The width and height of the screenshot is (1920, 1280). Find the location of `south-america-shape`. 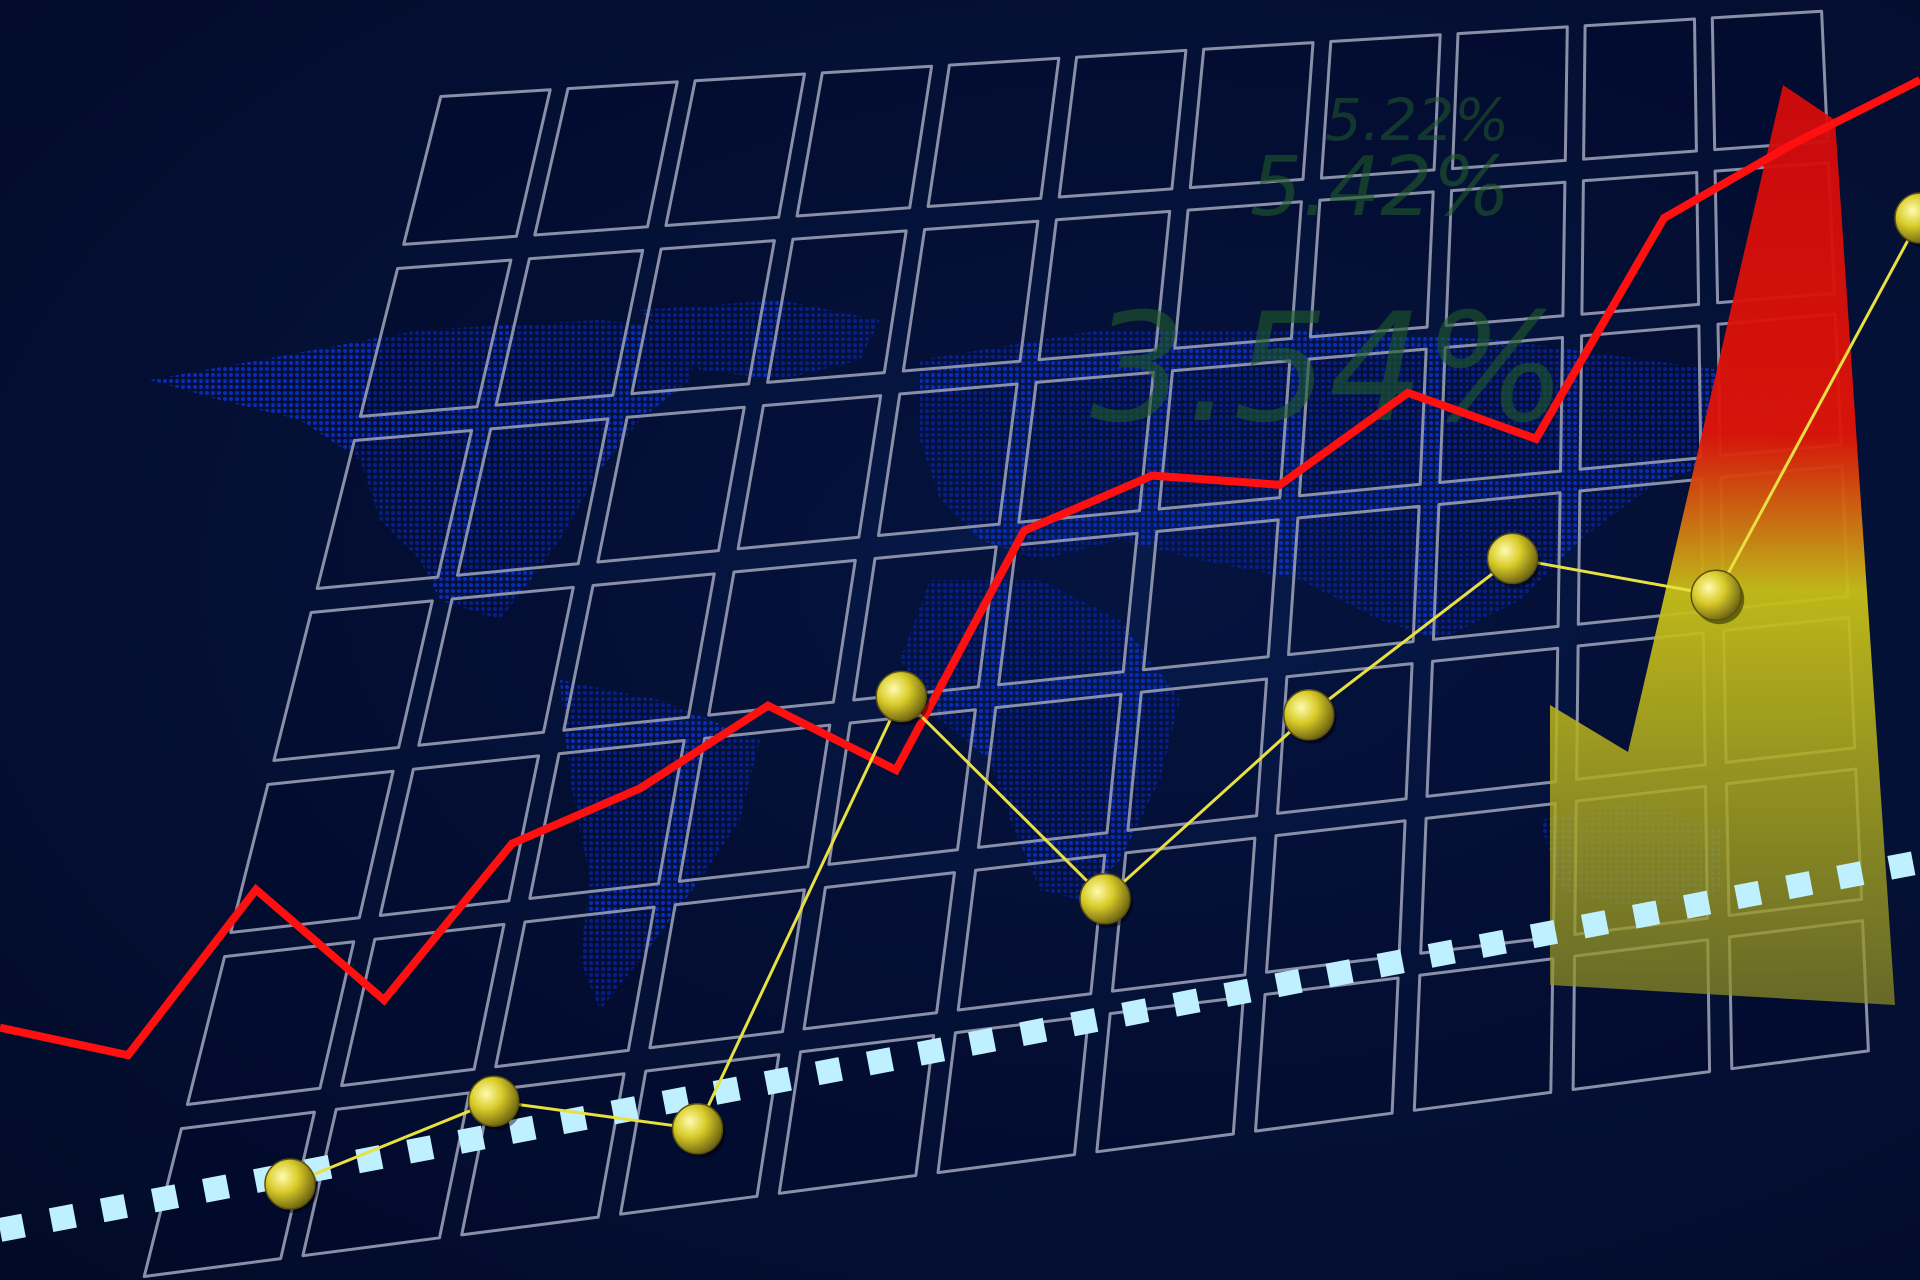

south-america-shape is located at coordinates (660, 845).